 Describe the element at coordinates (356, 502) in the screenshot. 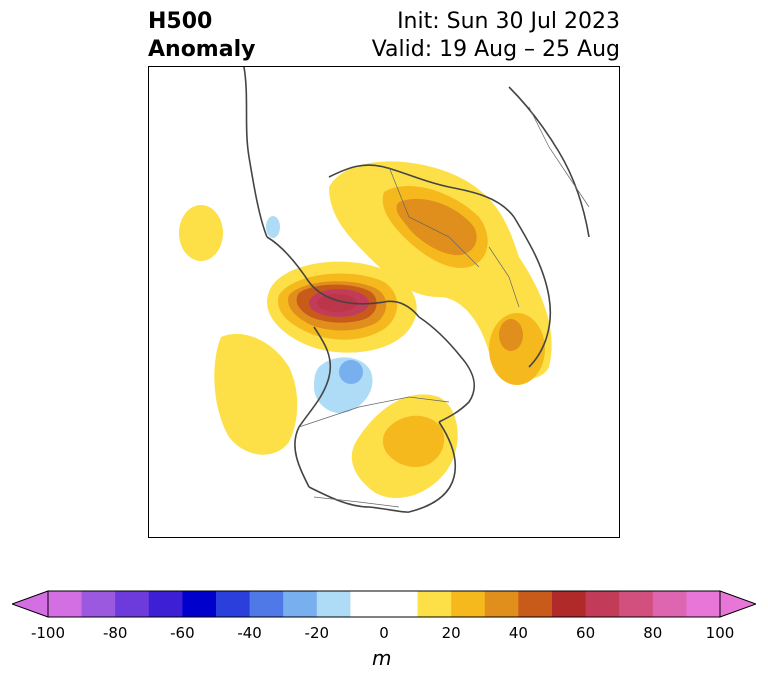

I see `border-us-mexico` at that location.